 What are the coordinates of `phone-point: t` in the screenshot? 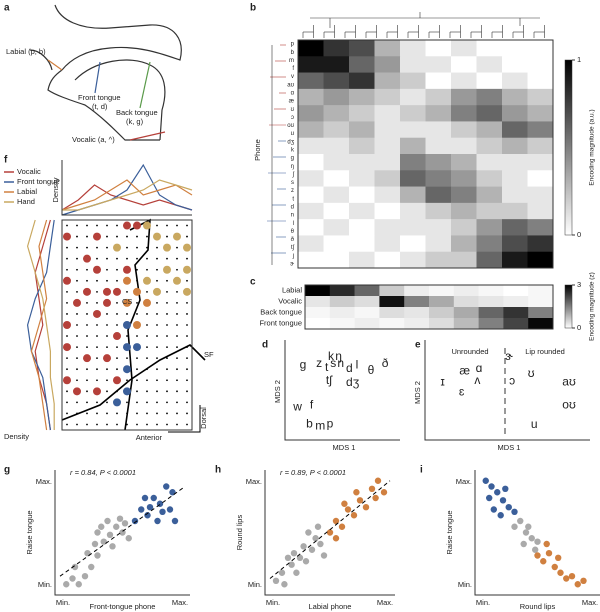 It's located at (327, 367).